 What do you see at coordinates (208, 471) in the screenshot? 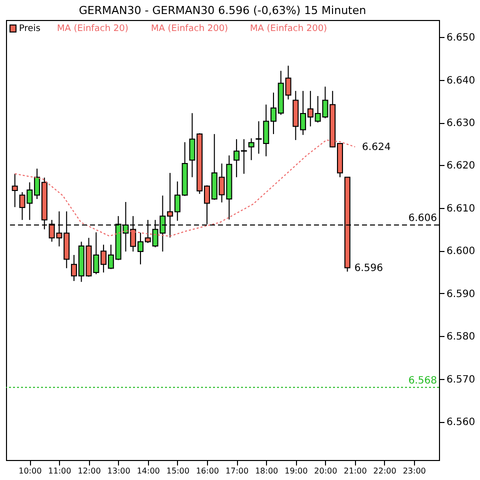
I see `x-tick-label: 16:00` at bounding box center [208, 471].